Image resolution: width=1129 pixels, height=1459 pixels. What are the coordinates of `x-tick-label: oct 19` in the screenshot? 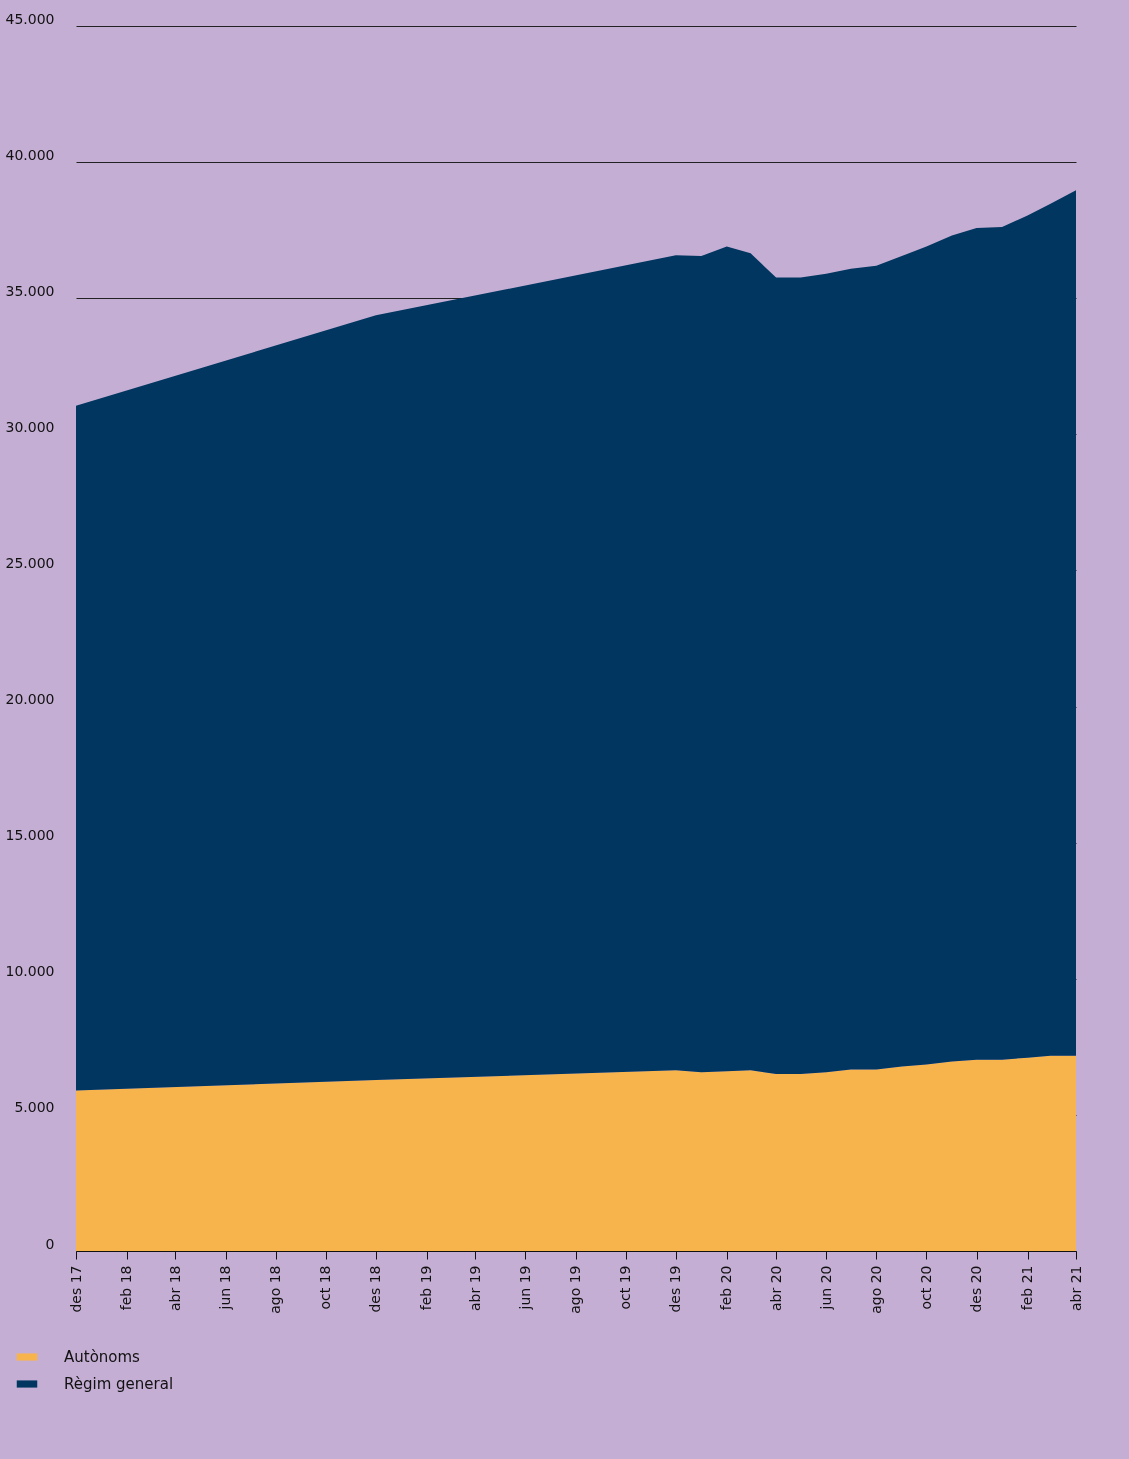 It's located at (625, 1287).